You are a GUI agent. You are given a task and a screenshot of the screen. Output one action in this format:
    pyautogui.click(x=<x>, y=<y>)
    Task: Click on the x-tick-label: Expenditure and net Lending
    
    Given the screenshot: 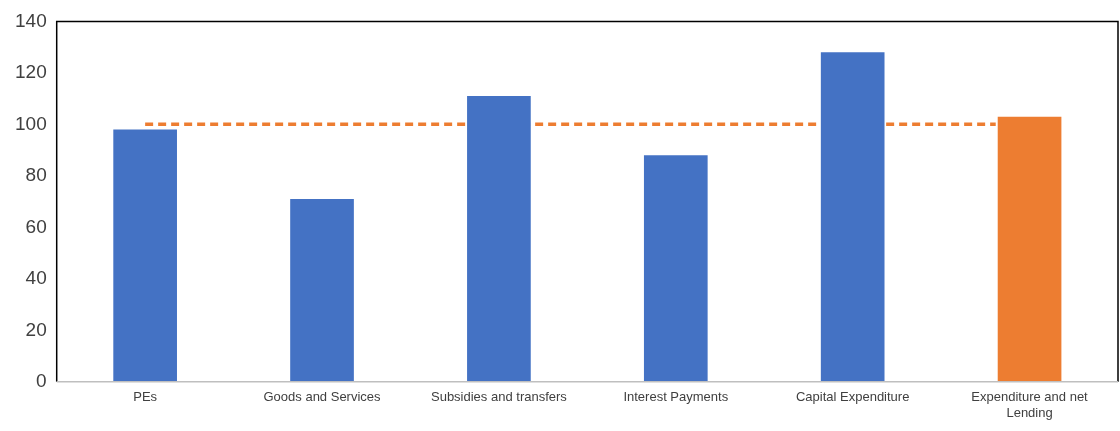 What is the action you would take?
    pyautogui.click(x=1030, y=404)
    